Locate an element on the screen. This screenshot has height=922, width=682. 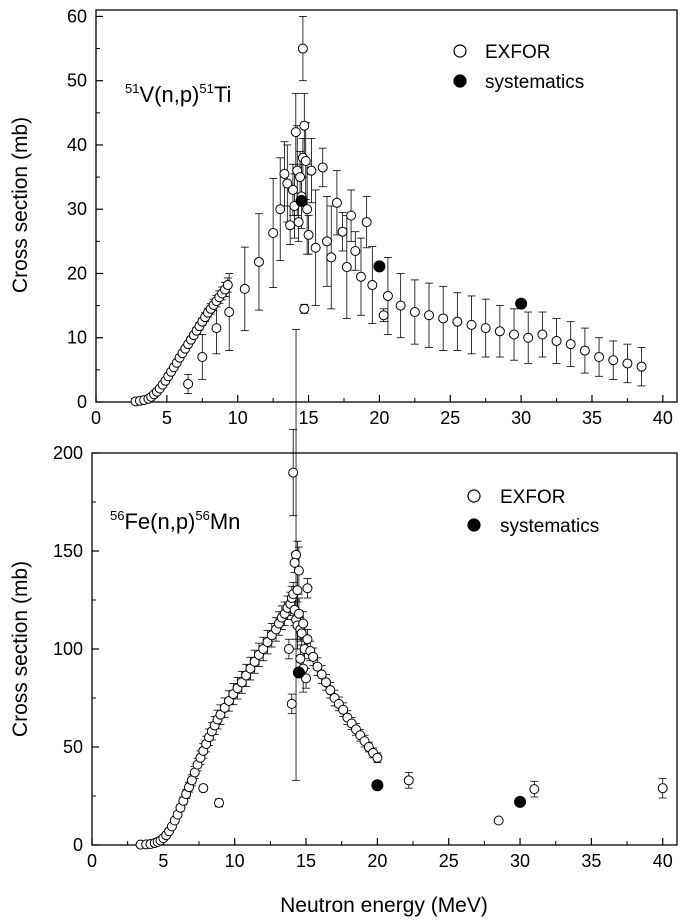
y-tick-label: 40 is located at coordinates (77, 145).